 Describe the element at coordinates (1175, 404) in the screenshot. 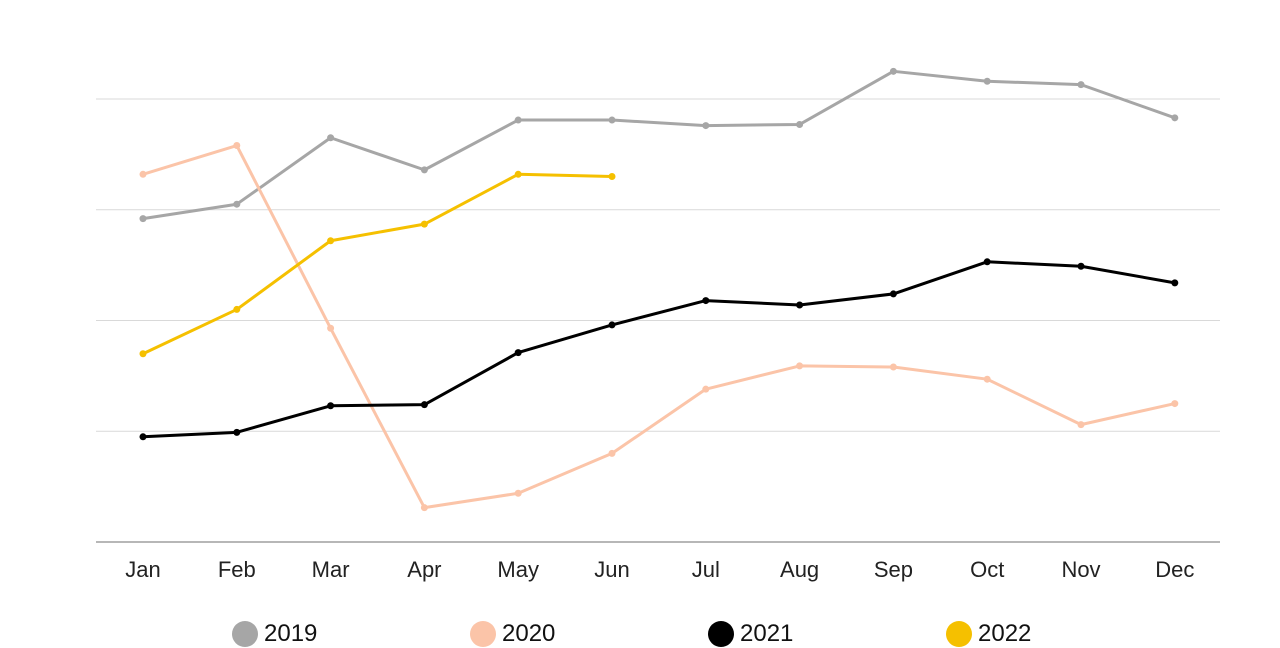

I see `point-2020-dec` at that location.